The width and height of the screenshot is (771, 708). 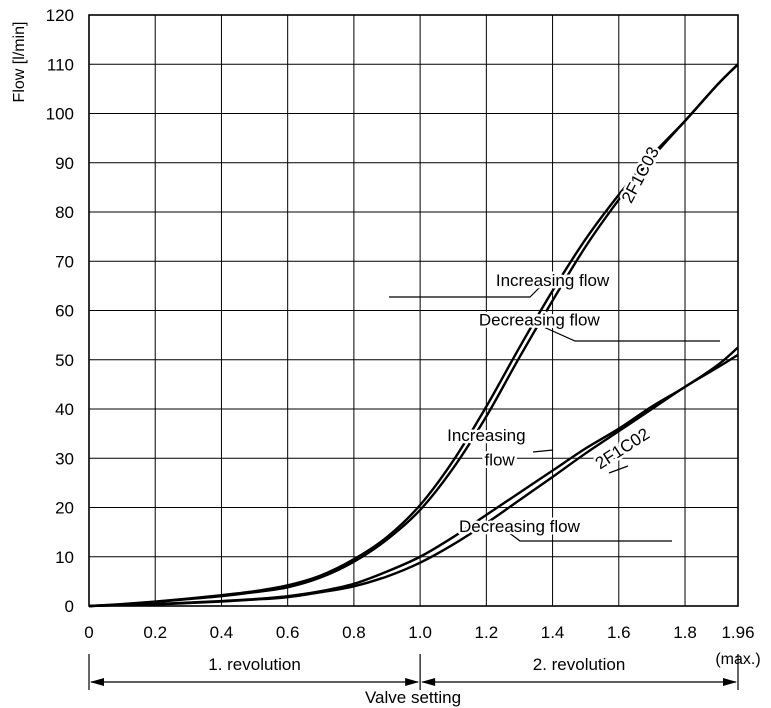 What do you see at coordinates (486, 435) in the screenshot?
I see `annotation-label: Increasing` at bounding box center [486, 435].